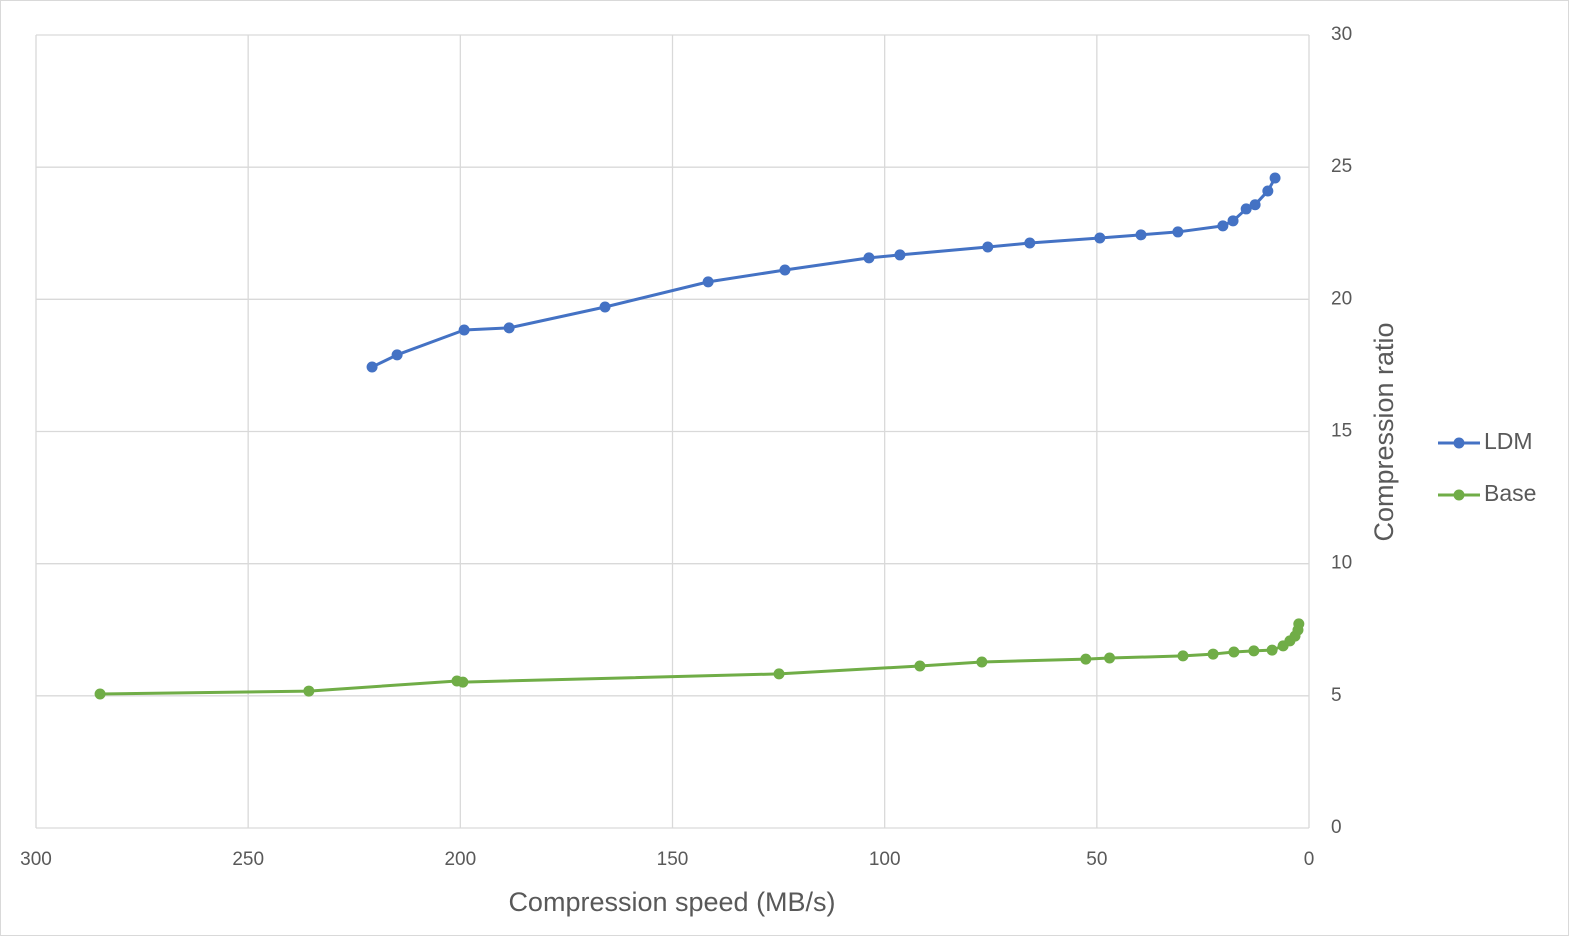 The image size is (1570, 937). Describe the element at coordinates (1096, 859) in the screenshot. I see `x-tick-label: 50` at that location.